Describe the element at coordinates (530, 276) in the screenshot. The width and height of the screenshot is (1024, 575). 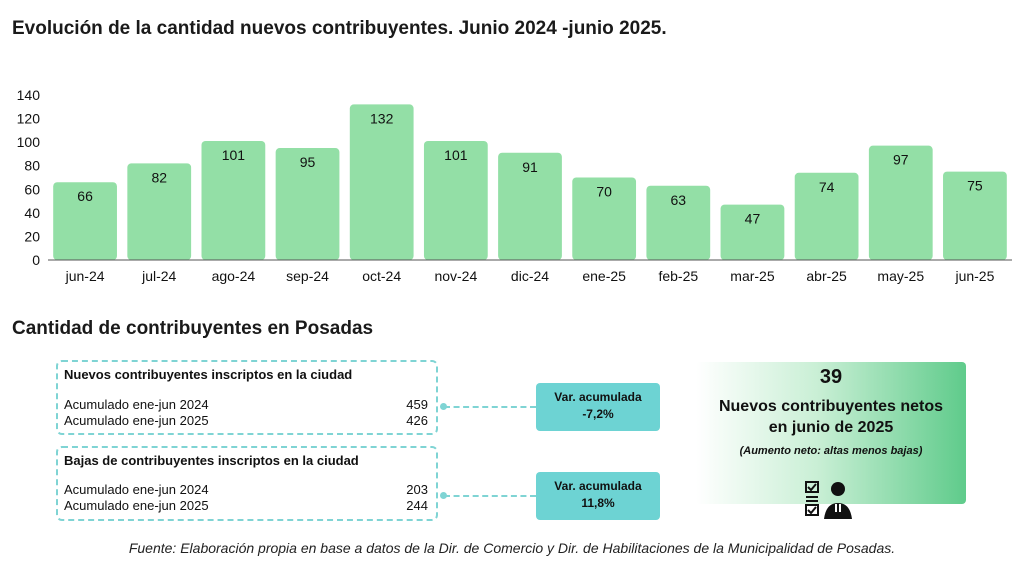
I see `x-tick-label: dic-24` at that location.